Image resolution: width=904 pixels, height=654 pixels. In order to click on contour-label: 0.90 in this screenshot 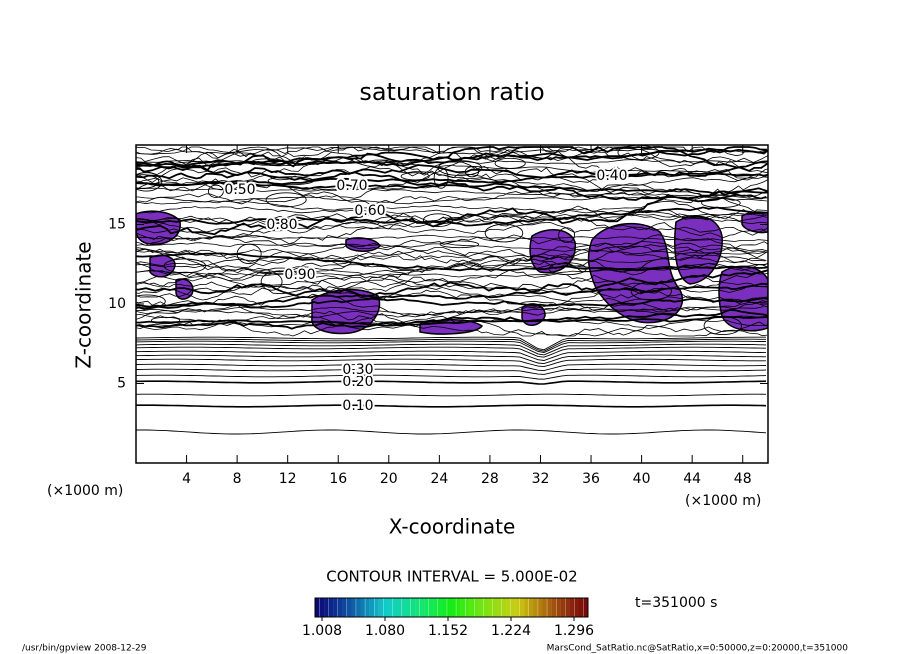, I will do `click(299, 275)`.